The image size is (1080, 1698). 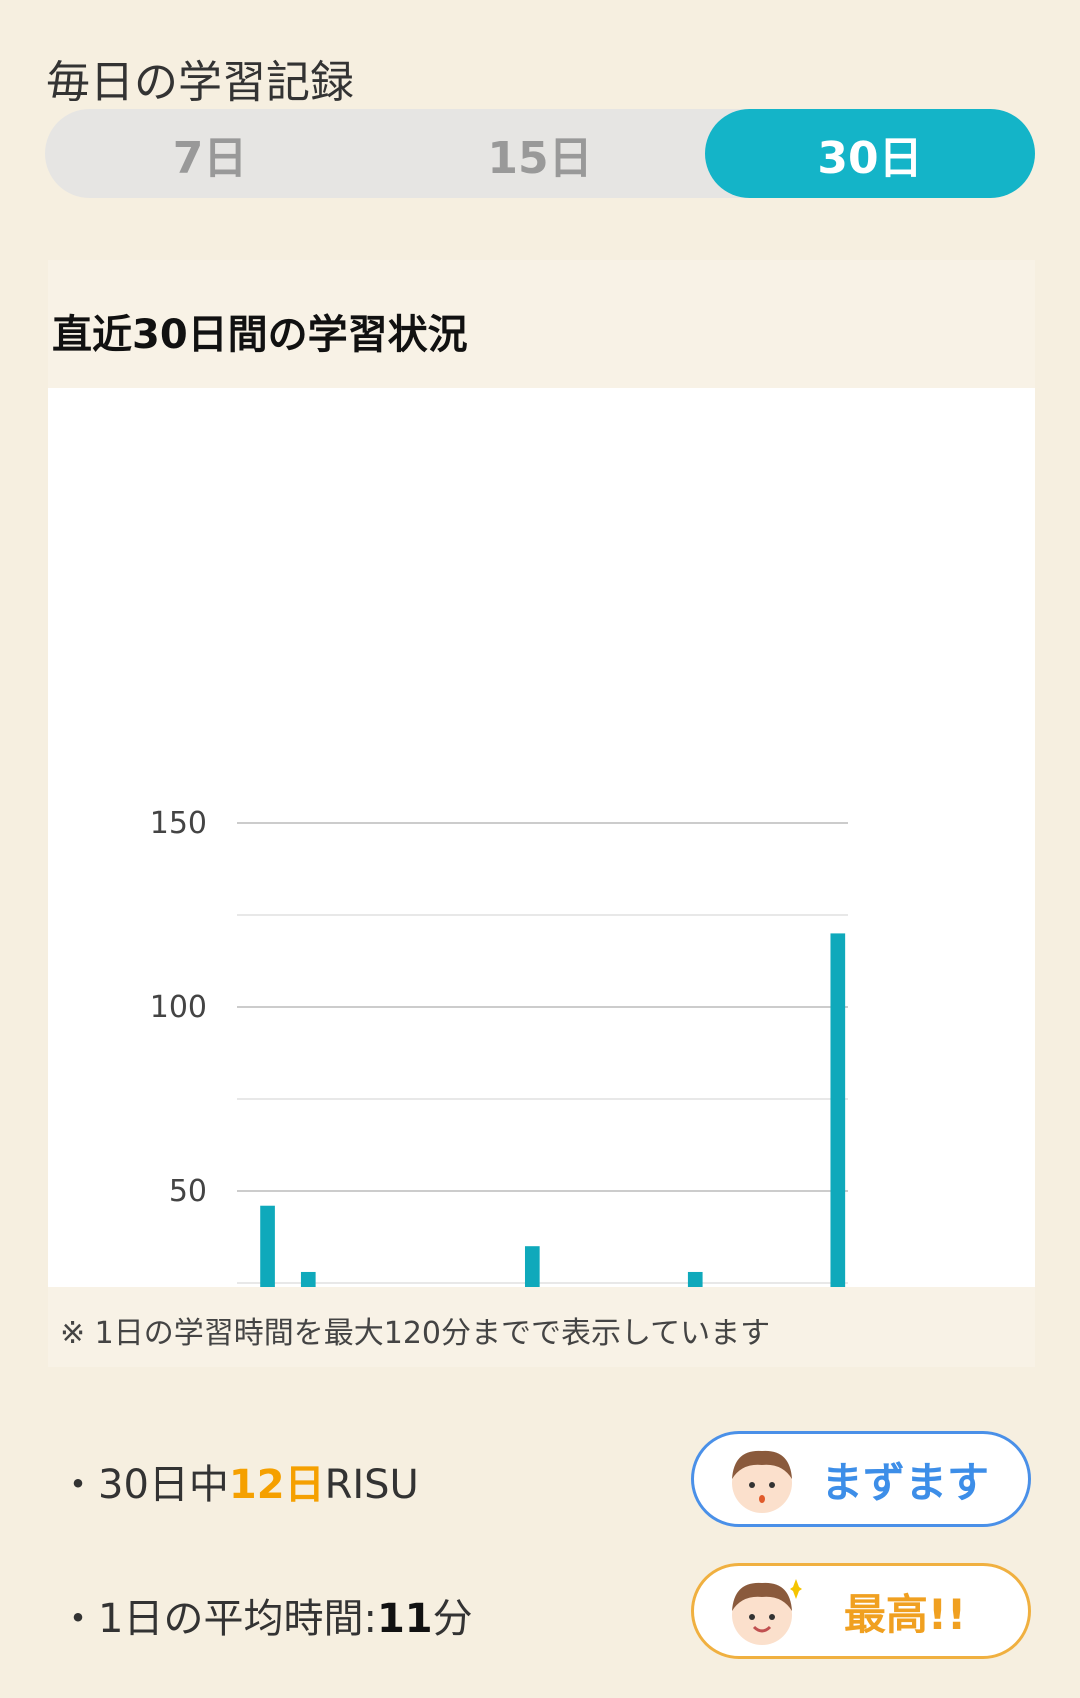 What do you see at coordinates (371, 1485) in the screenshot?
I see `days-suffix: RISU` at bounding box center [371, 1485].